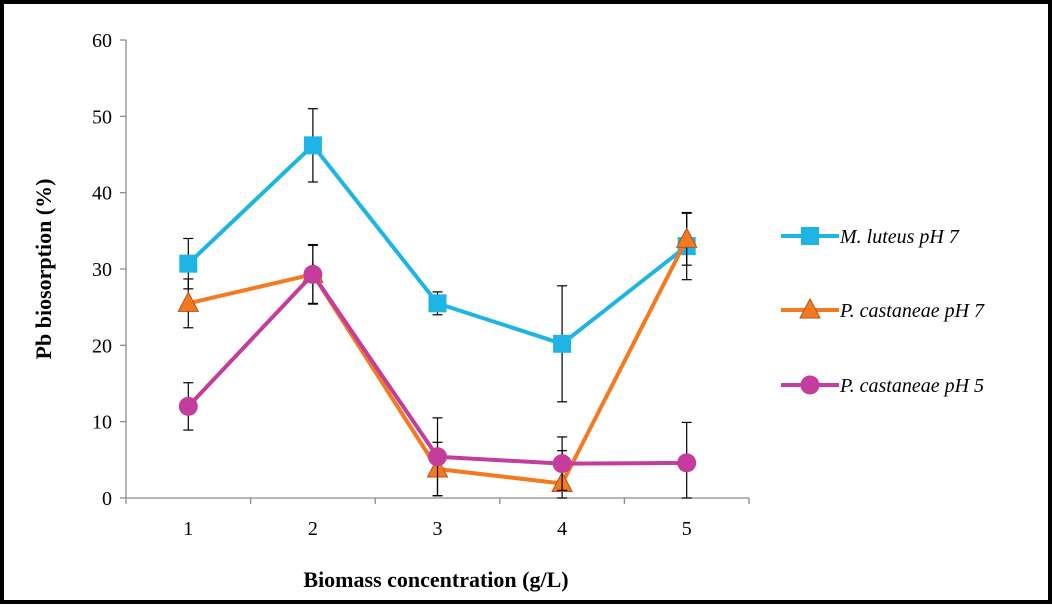 The width and height of the screenshot is (1052, 608). Describe the element at coordinates (438, 529) in the screenshot. I see `x-tick-label: 3` at that location.